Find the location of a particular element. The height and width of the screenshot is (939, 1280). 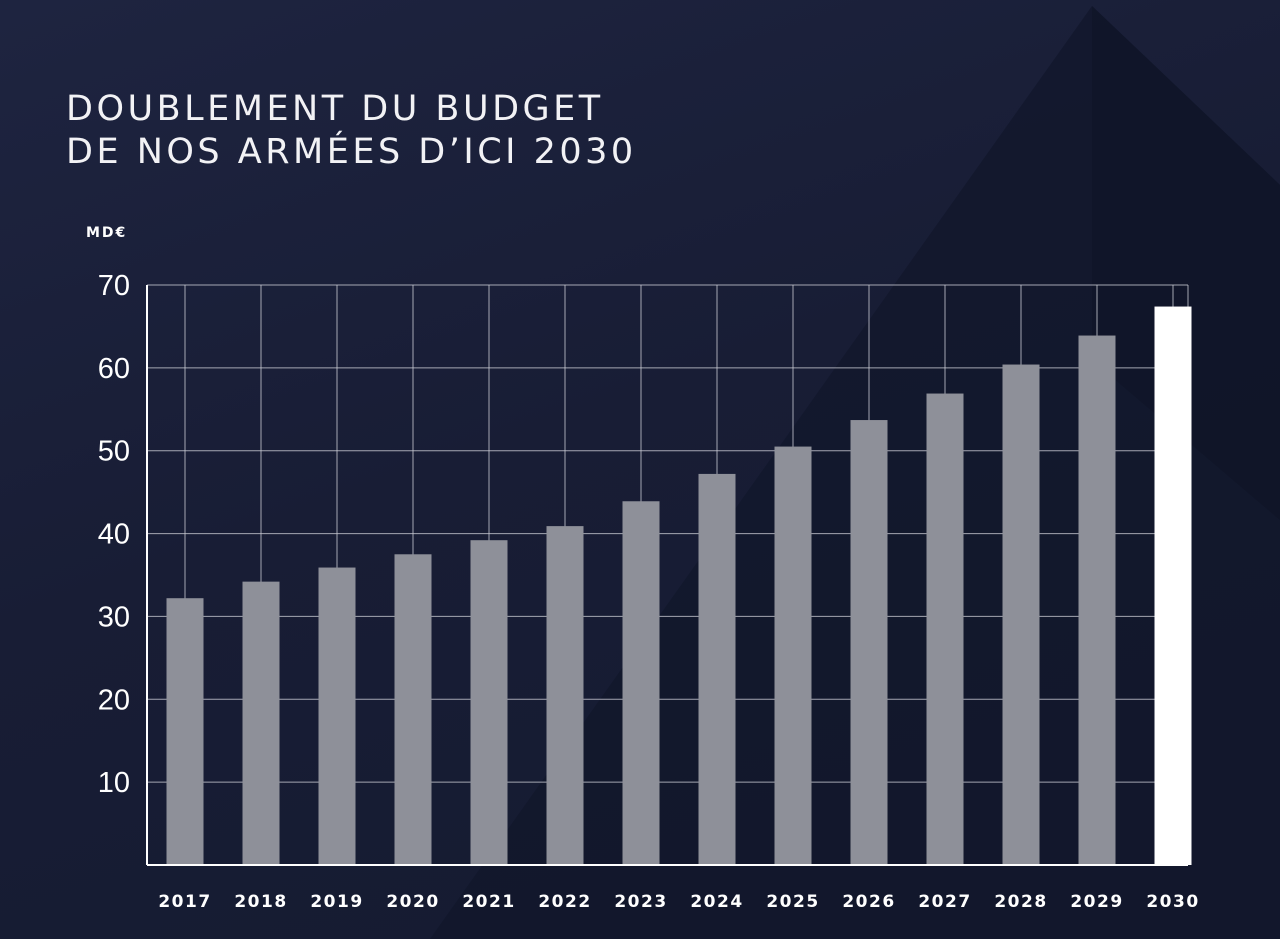

bar-2020 is located at coordinates (413, 709).